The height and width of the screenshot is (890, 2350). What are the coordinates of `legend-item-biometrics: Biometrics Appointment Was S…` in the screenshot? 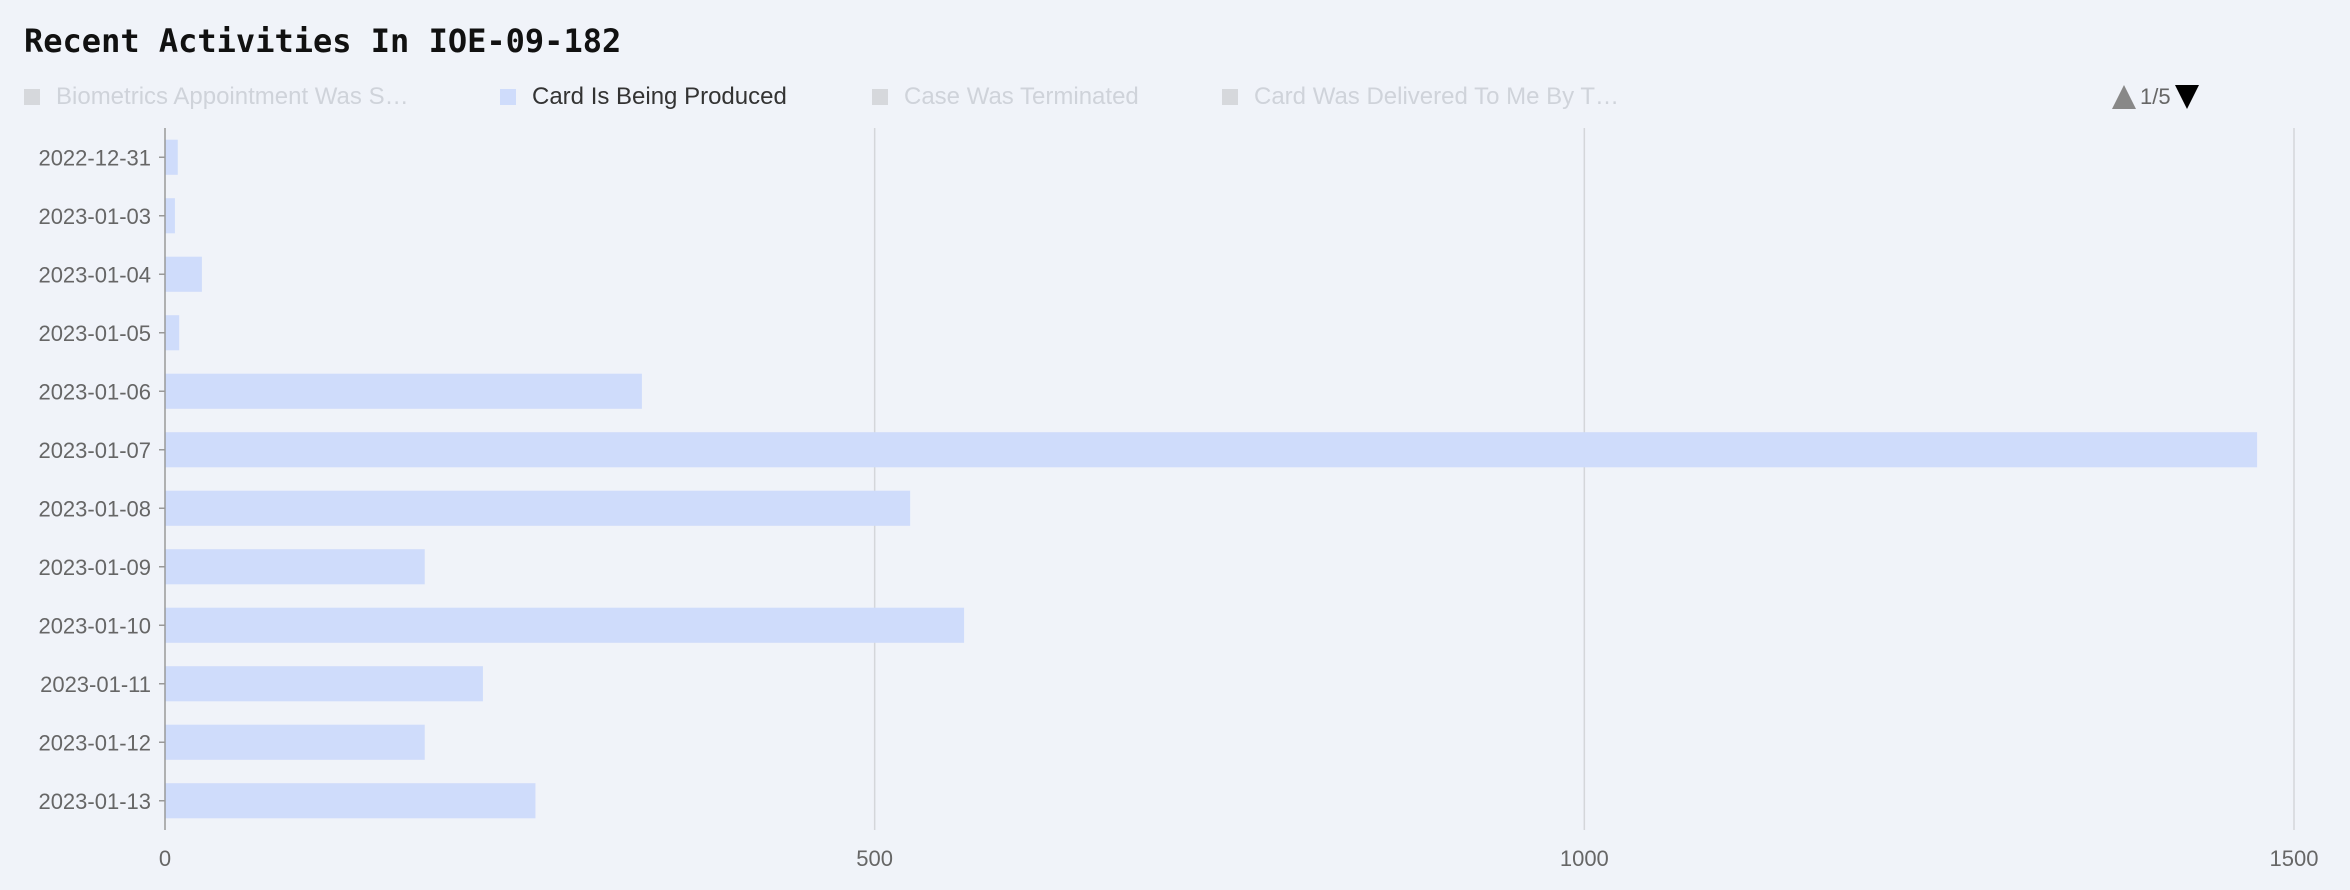 It's located at (216, 97).